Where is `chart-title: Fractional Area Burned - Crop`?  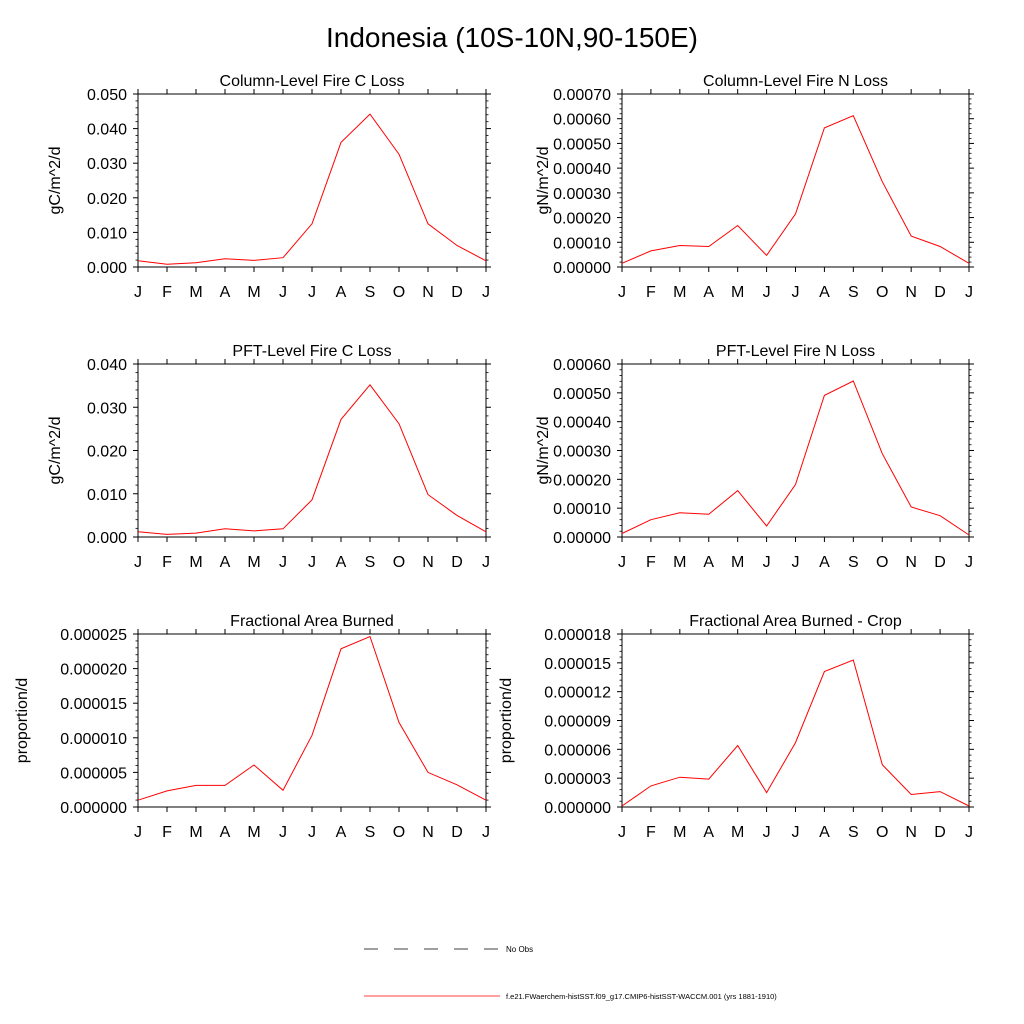 chart-title: Fractional Area Burned - Crop is located at coordinates (795, 621).